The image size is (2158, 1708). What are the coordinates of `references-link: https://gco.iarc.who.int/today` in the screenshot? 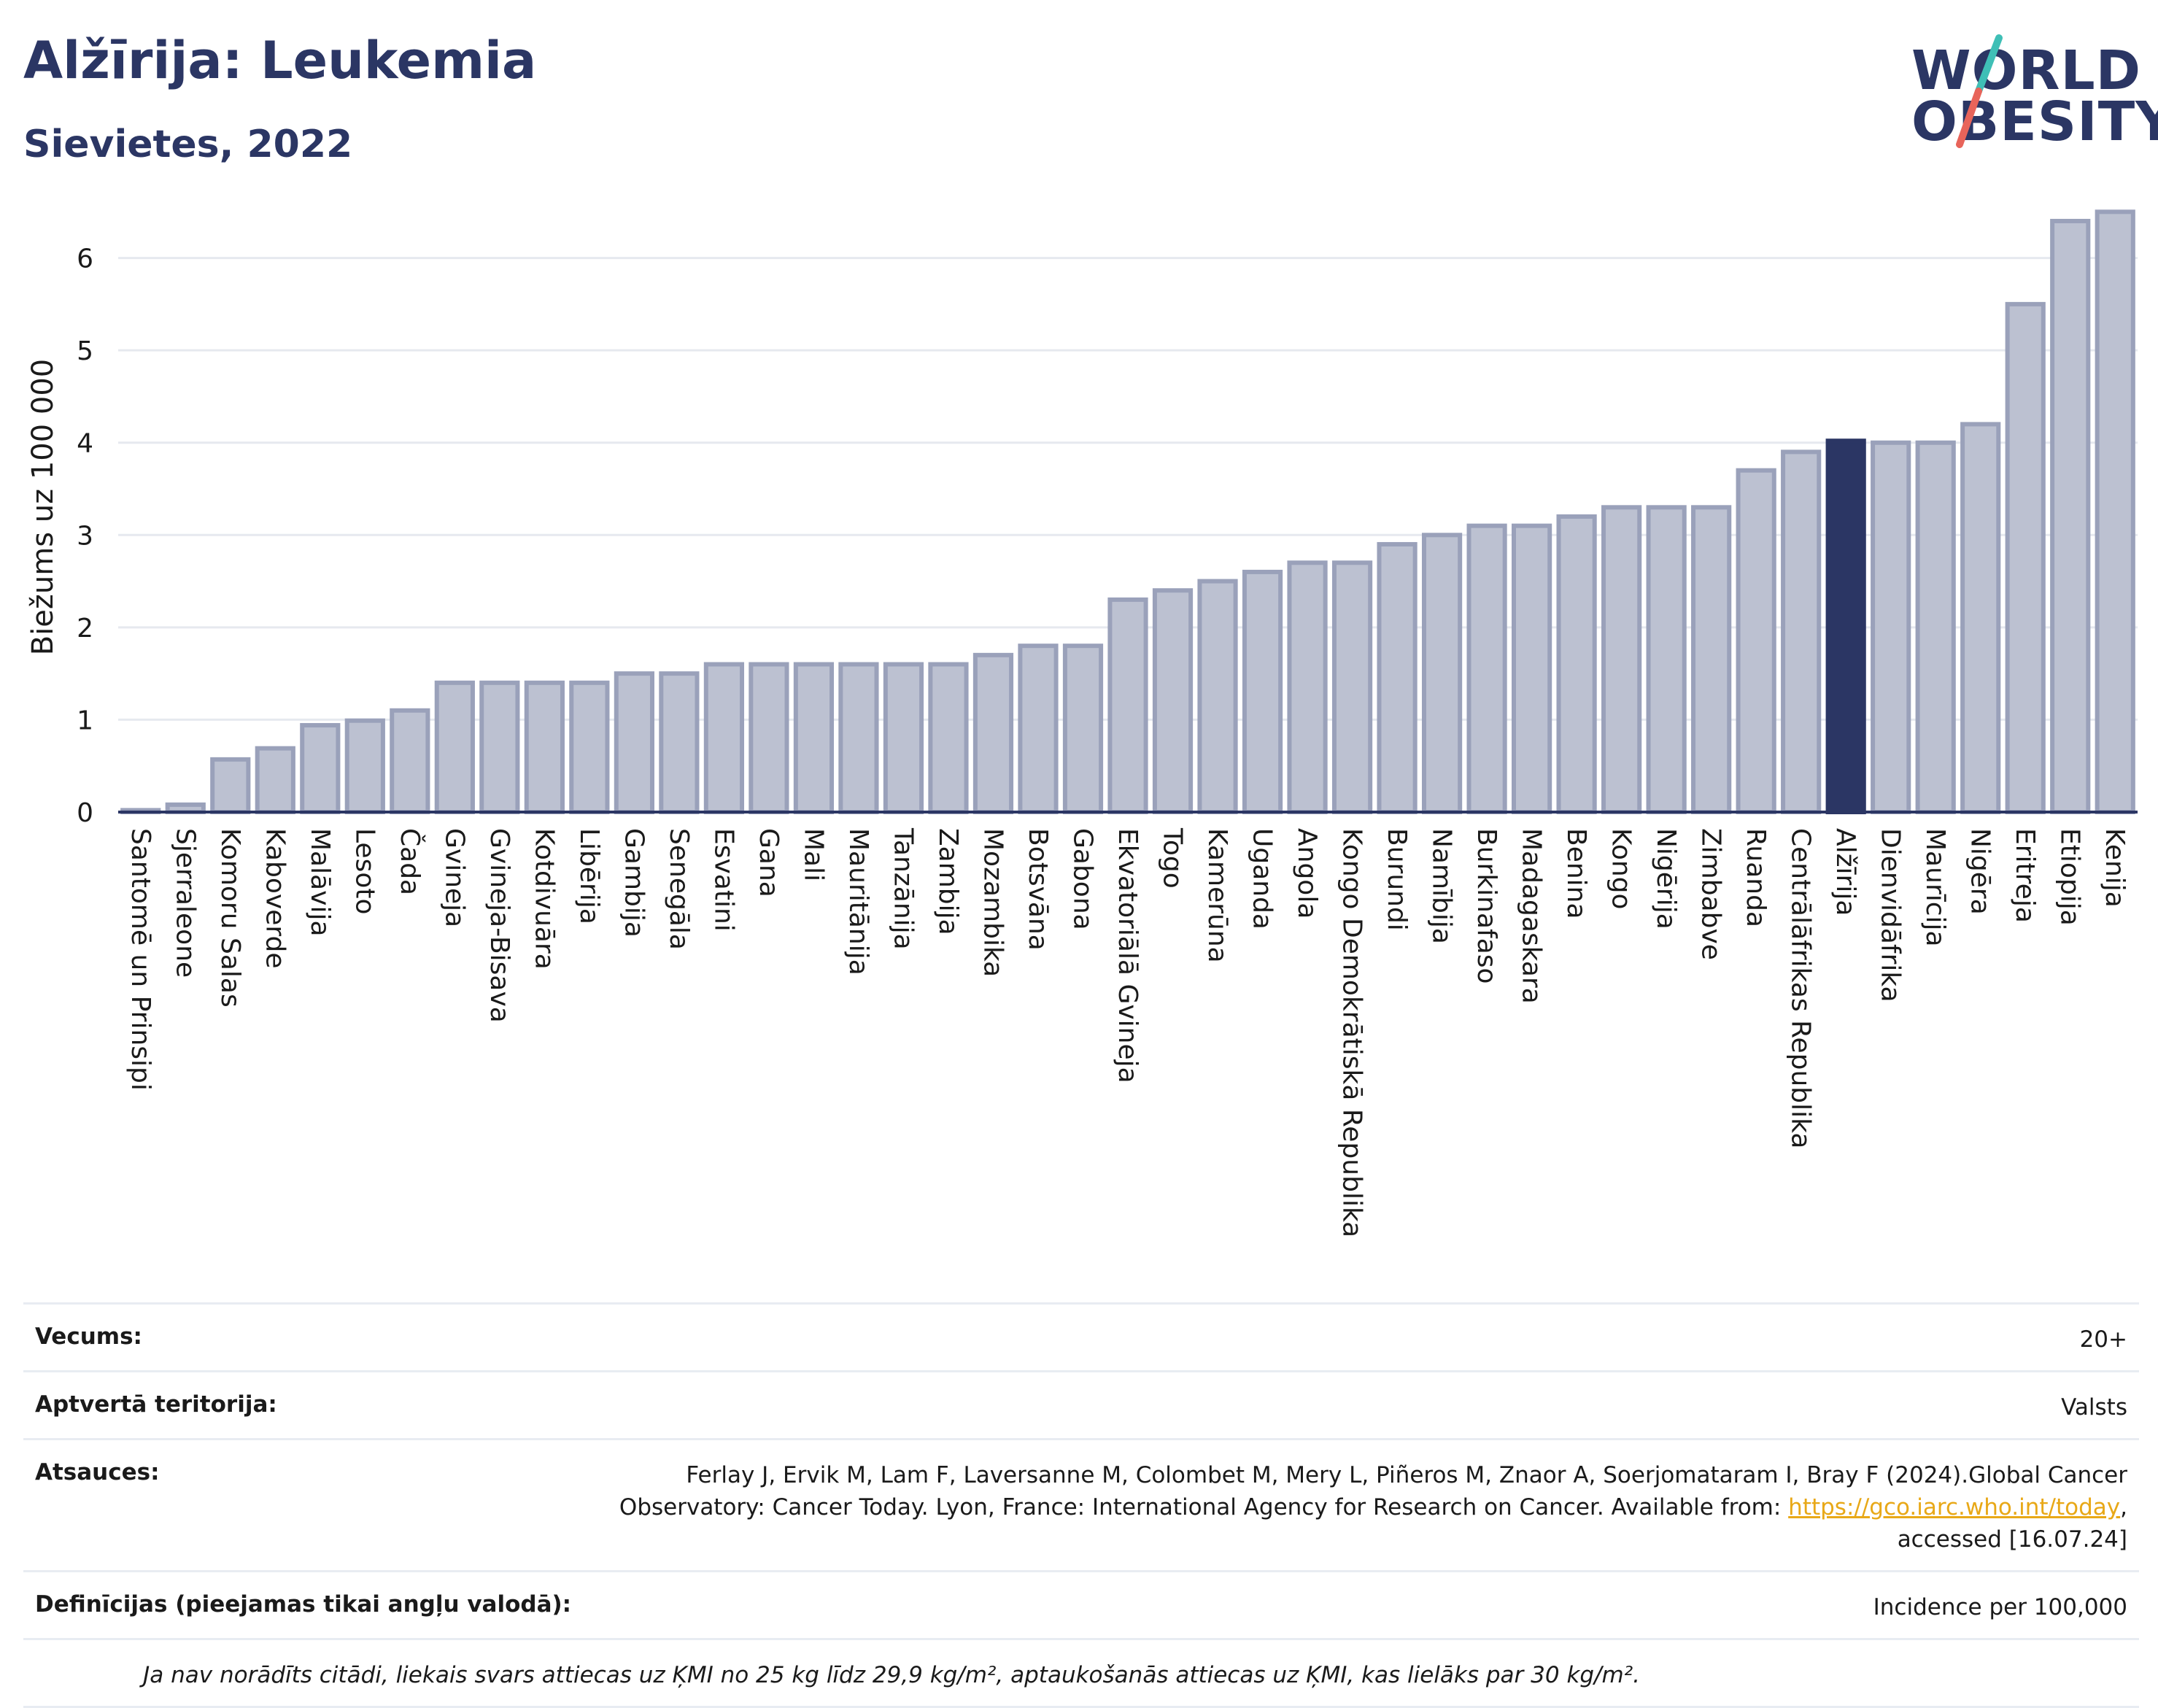 It's located at (1954, 1507).